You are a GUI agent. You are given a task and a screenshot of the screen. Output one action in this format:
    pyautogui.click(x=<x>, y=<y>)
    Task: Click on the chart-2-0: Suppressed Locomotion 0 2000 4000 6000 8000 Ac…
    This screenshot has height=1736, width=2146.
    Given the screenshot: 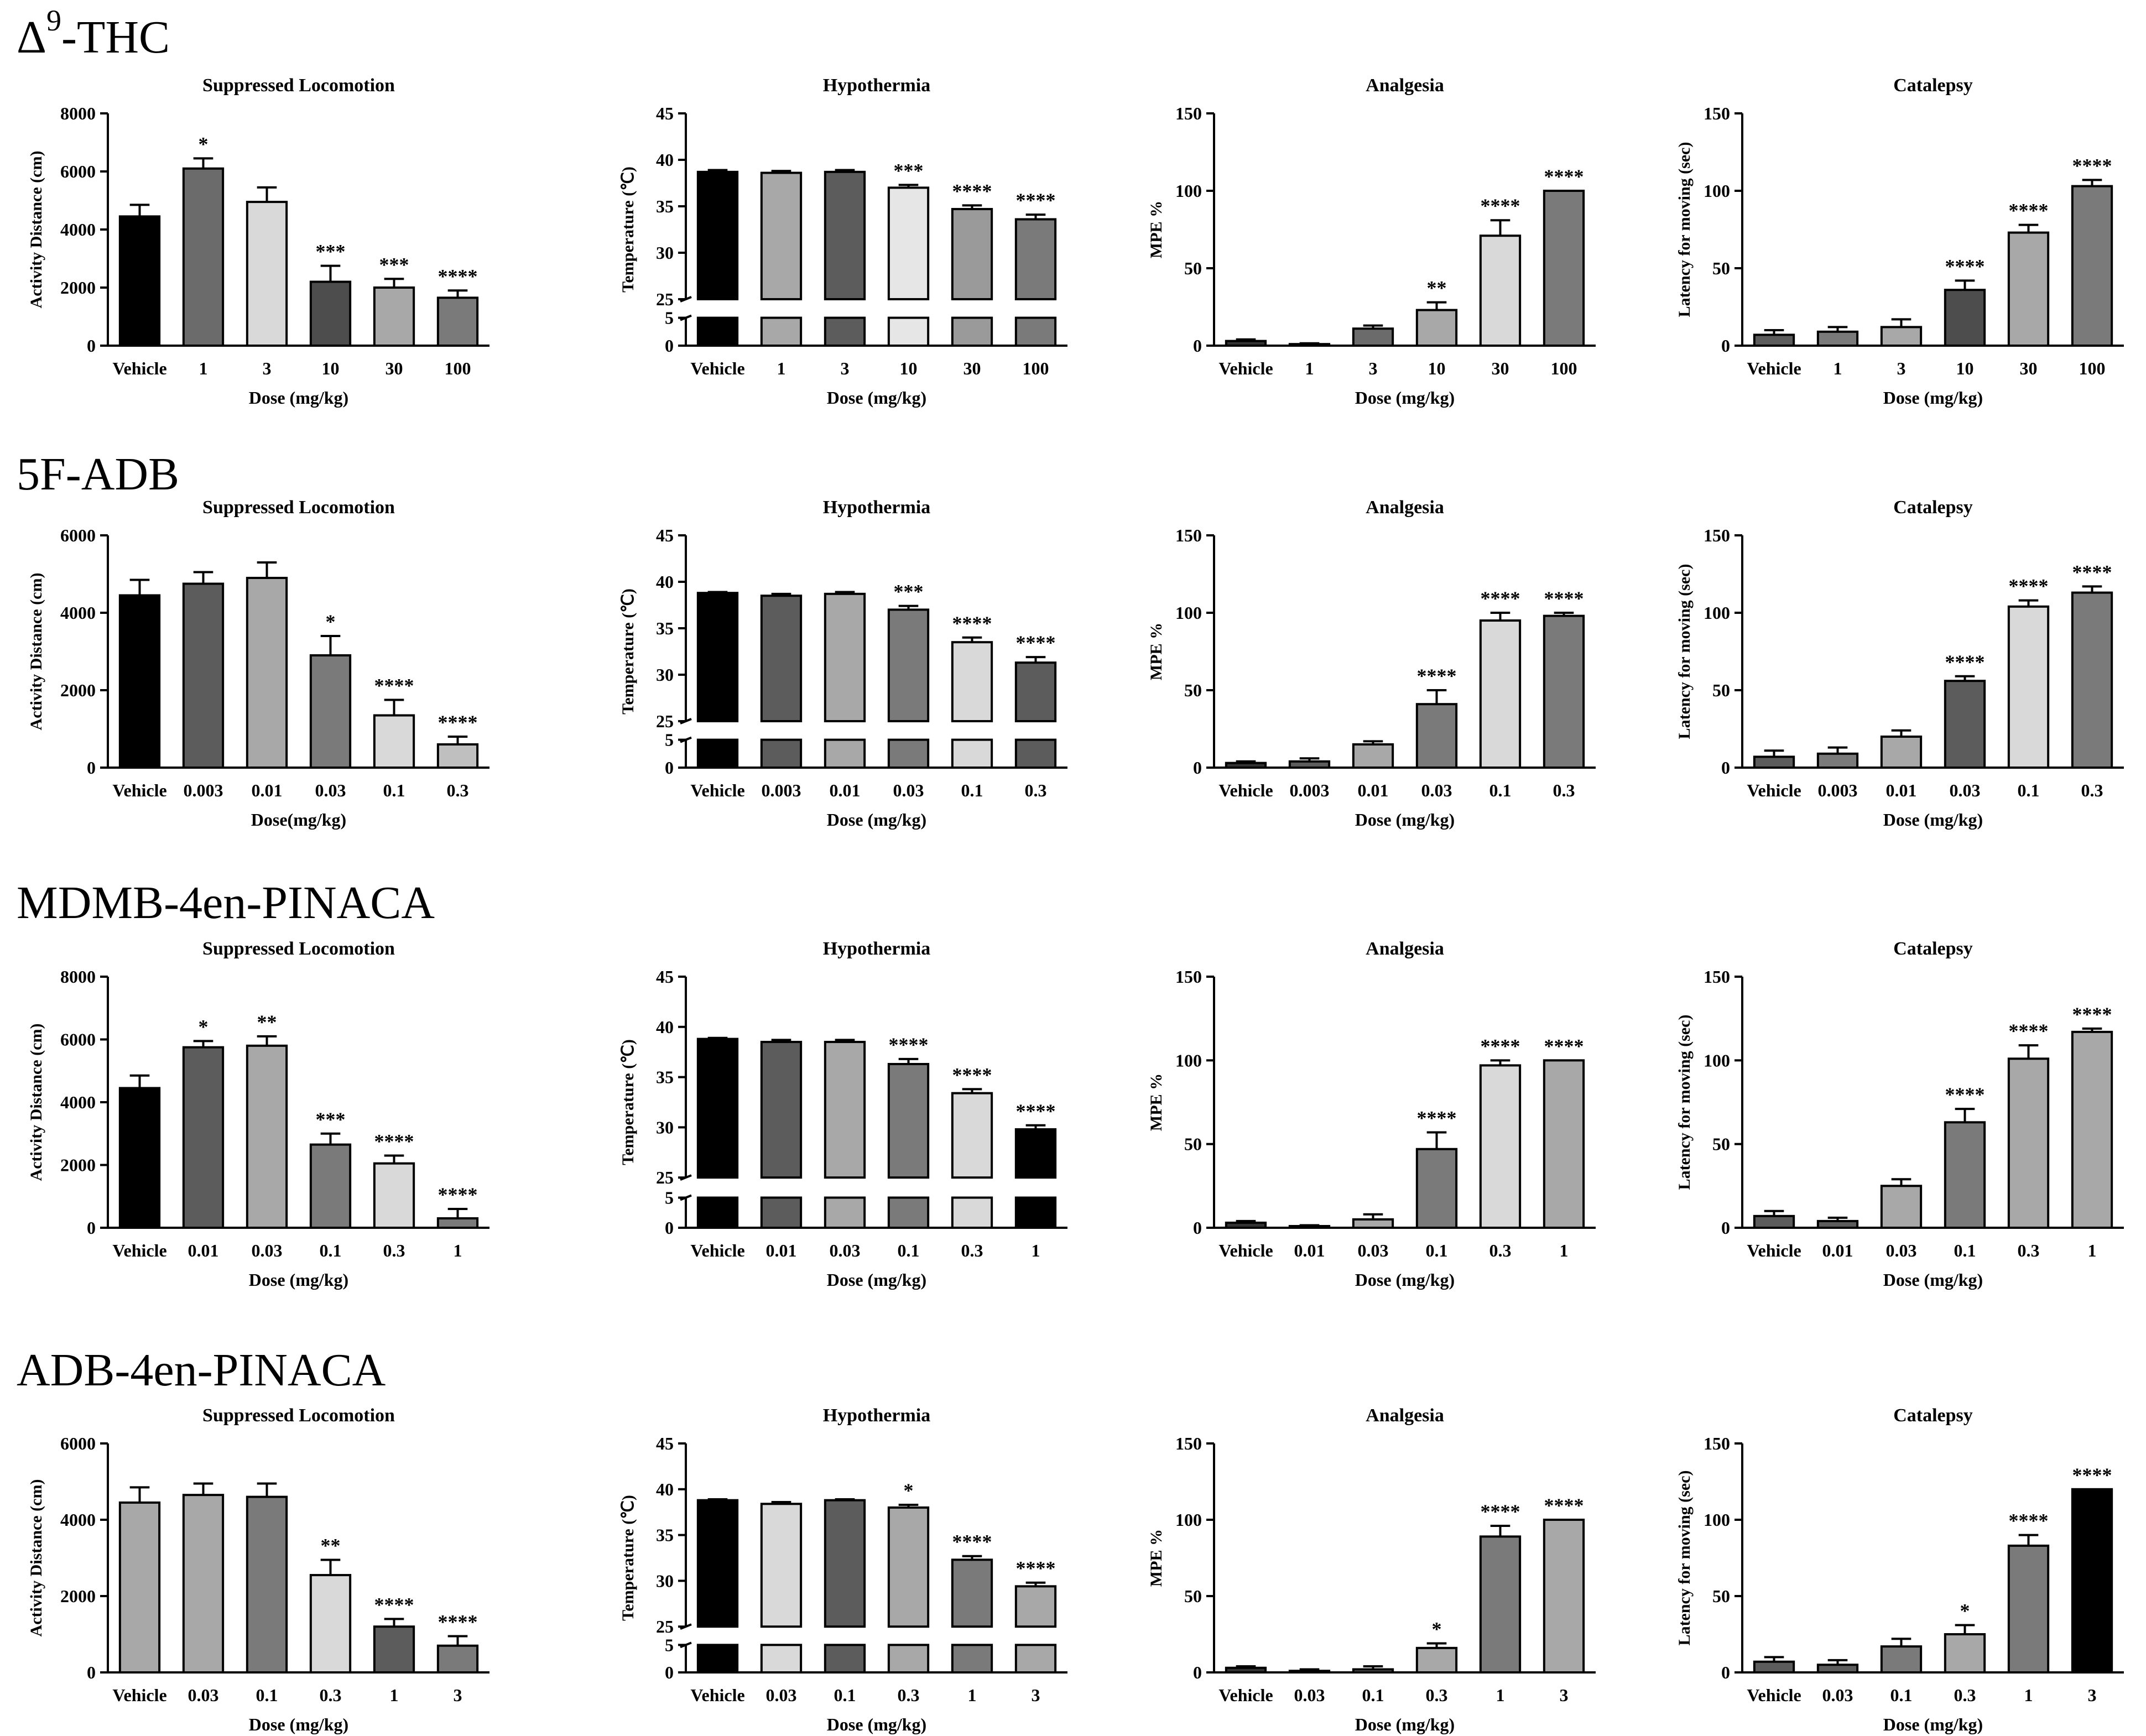 What is the action you would take?
    pyautogui.click(x=258, y=1114)
    